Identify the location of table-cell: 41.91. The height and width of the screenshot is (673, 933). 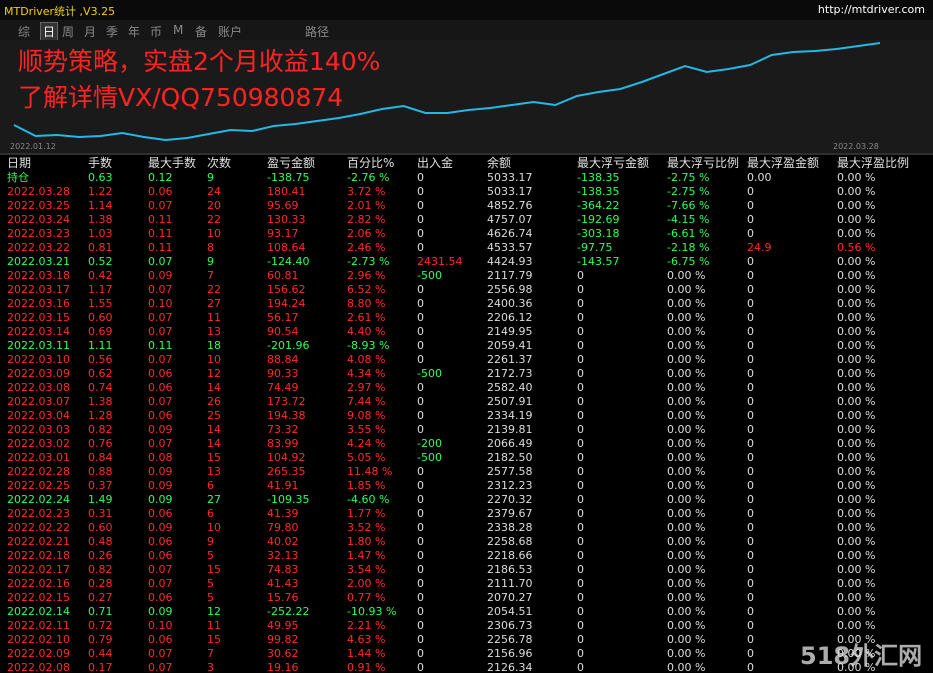
(283, 485).